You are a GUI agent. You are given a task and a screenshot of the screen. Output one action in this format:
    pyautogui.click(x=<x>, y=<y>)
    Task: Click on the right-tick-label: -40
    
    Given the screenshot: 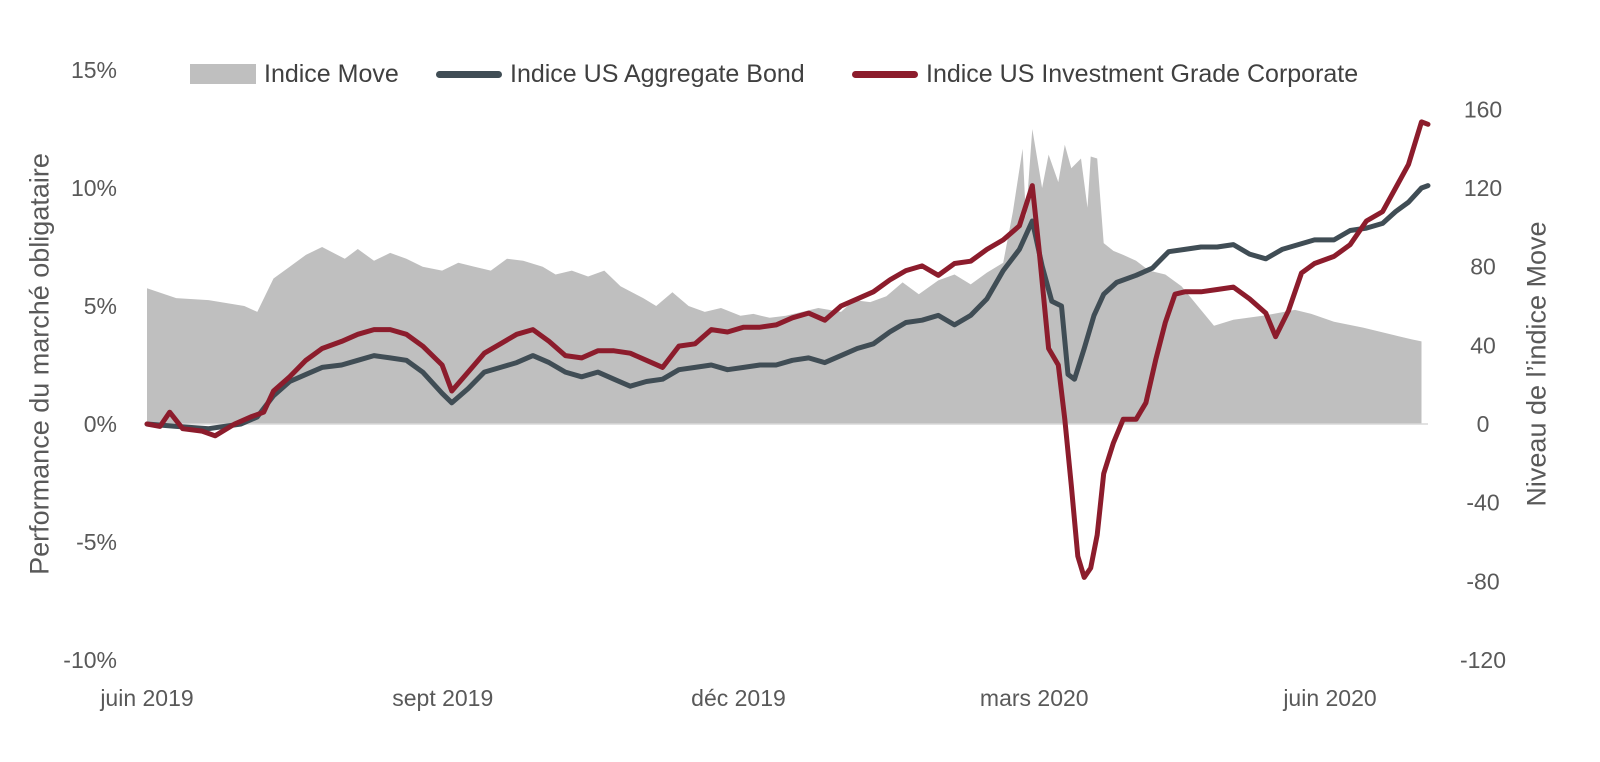 What is the action you would take?
    pyautogui.click(x=1482, y=503)
    